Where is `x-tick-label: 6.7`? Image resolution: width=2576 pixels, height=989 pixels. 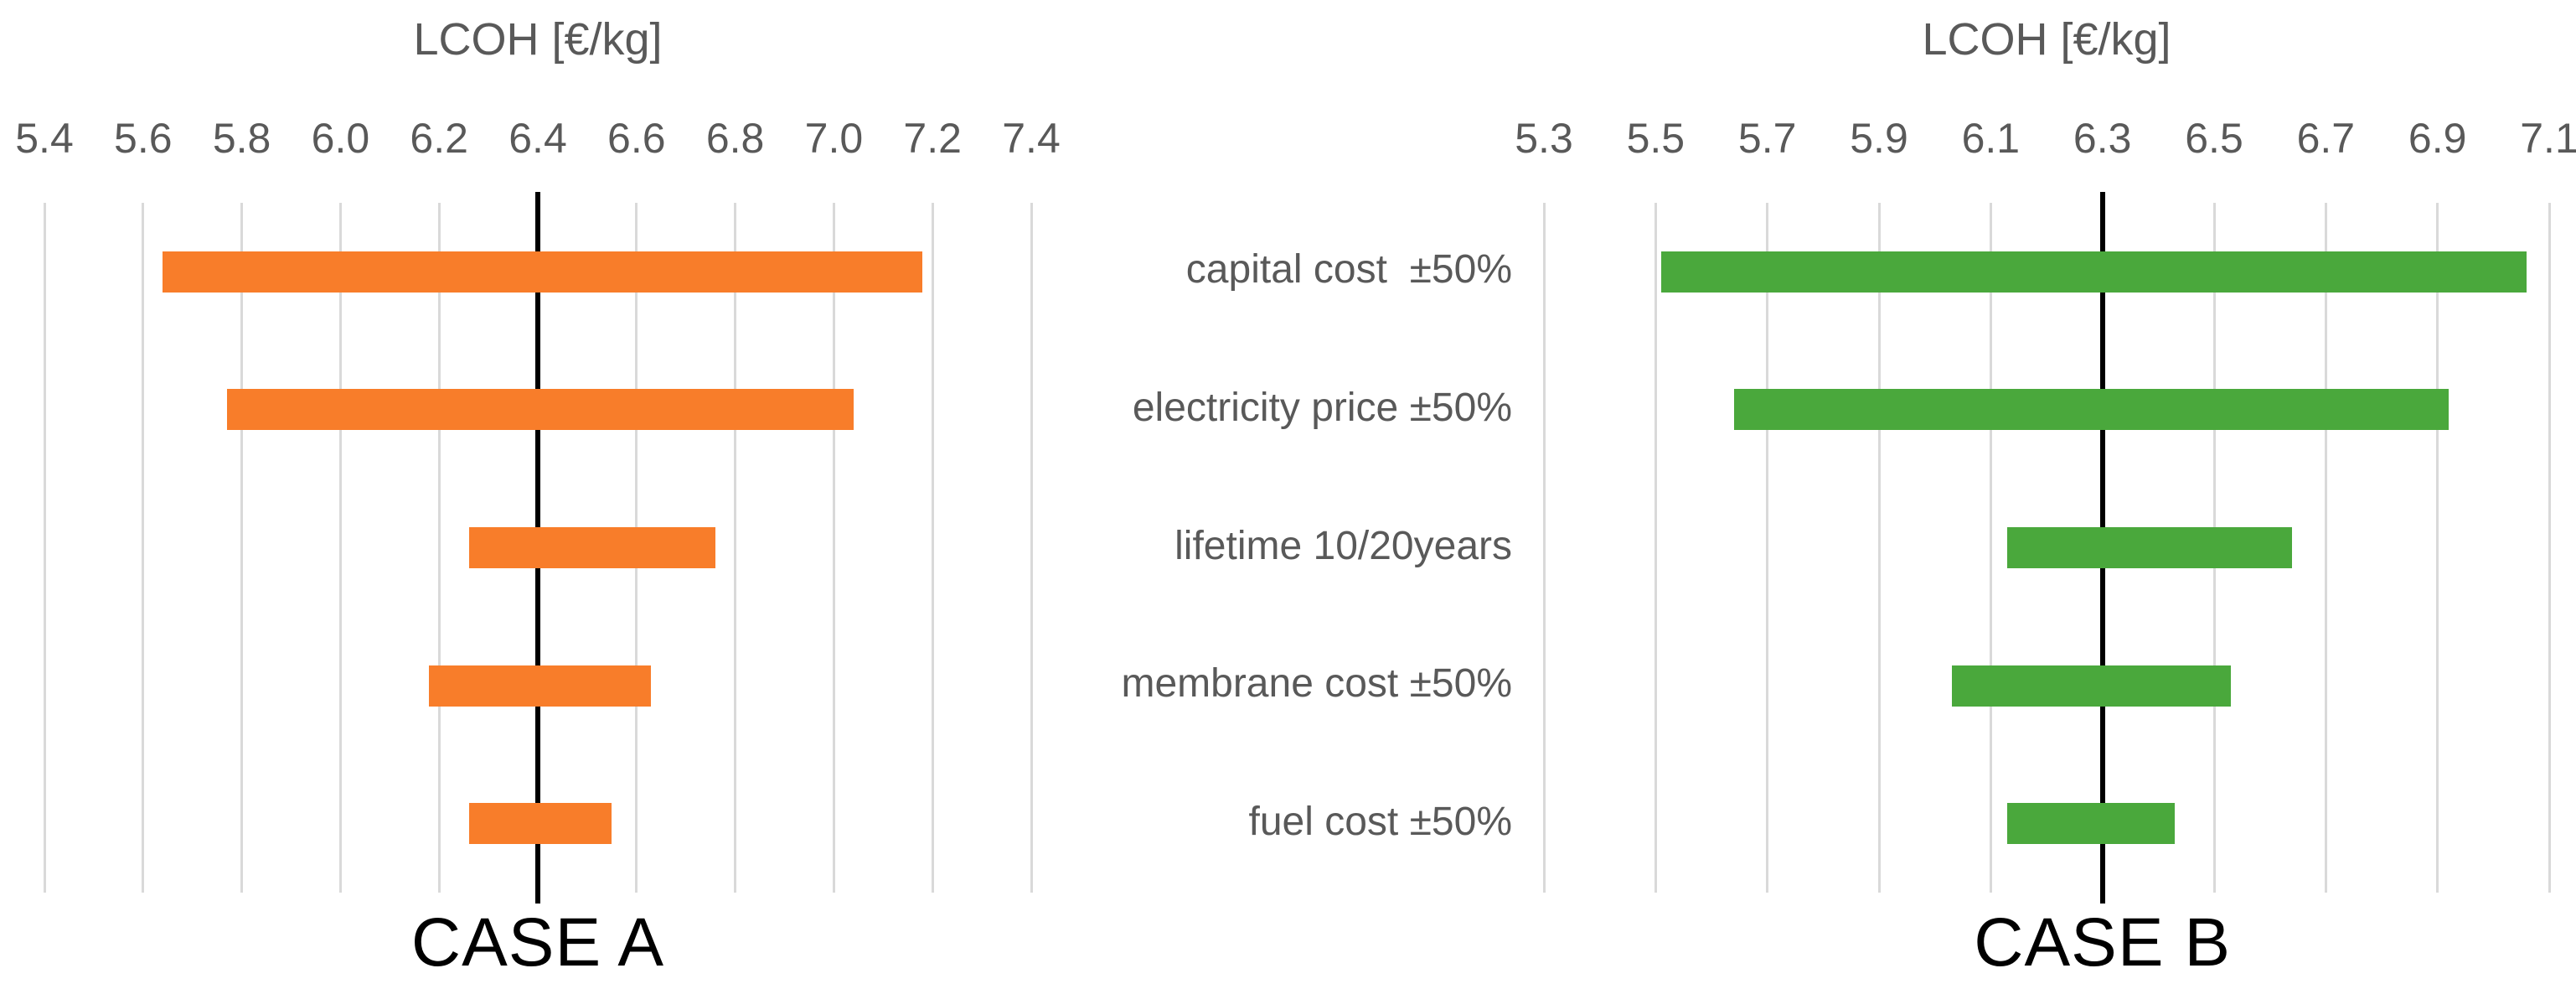
x-tick-label: 6.7 is located at coordinates (2326, 139).